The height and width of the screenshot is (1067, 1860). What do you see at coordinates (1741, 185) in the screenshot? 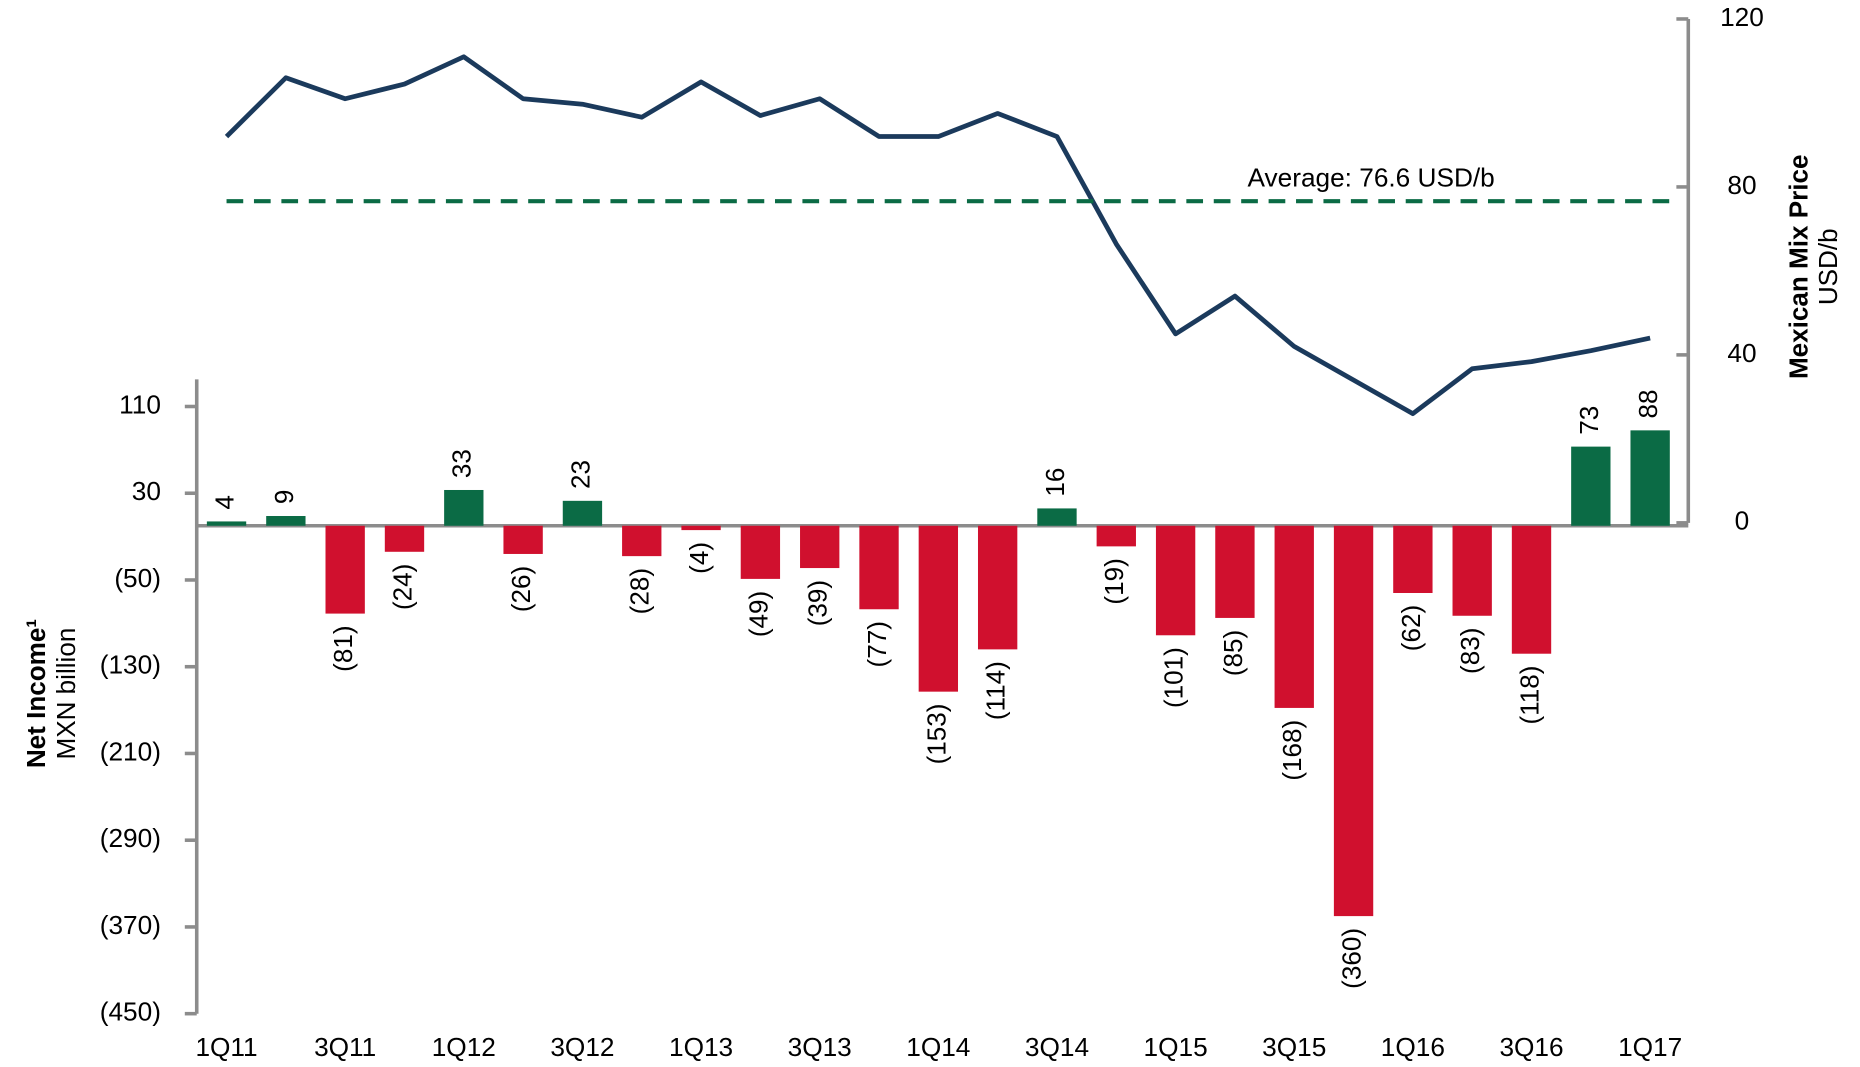
I see `y2-tick-label: 80` at bounding box center [1741, 185].